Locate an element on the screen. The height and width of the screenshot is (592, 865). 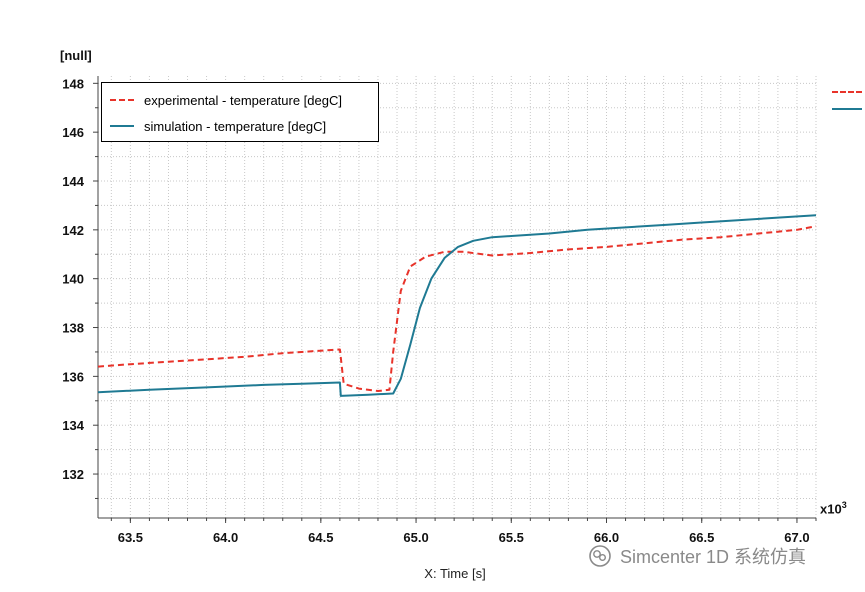
side-legend-solid-swatch is located at coordinates (847, 109).